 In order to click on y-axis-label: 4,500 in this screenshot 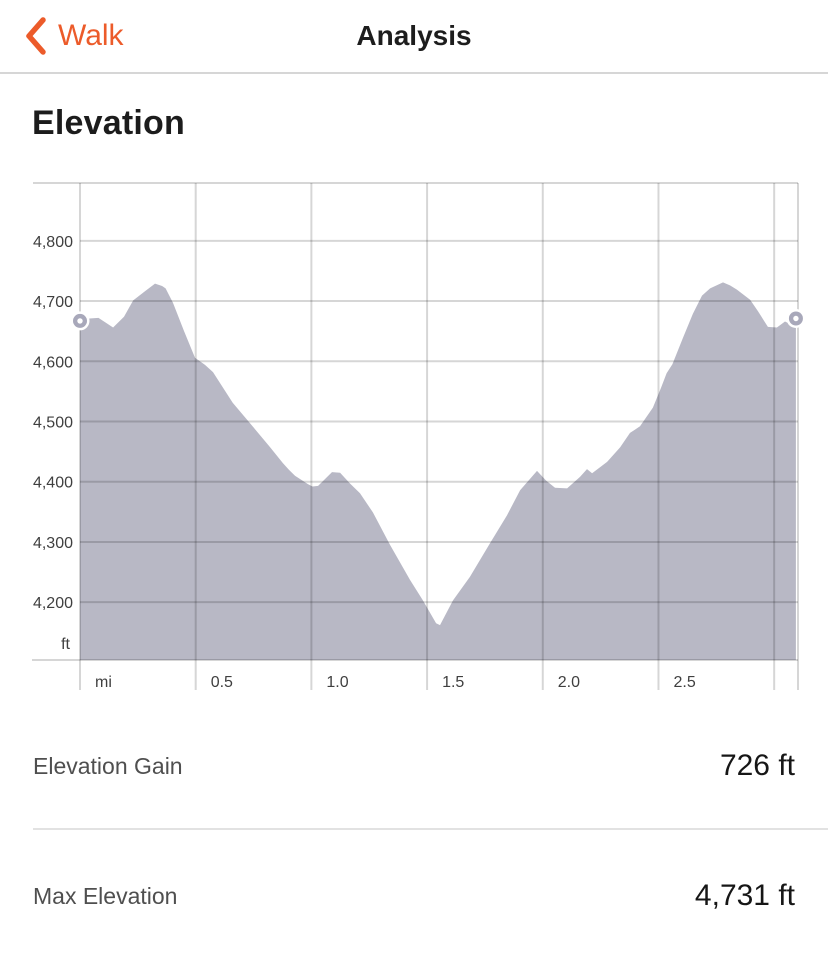, I will do `click(53, 423)`.